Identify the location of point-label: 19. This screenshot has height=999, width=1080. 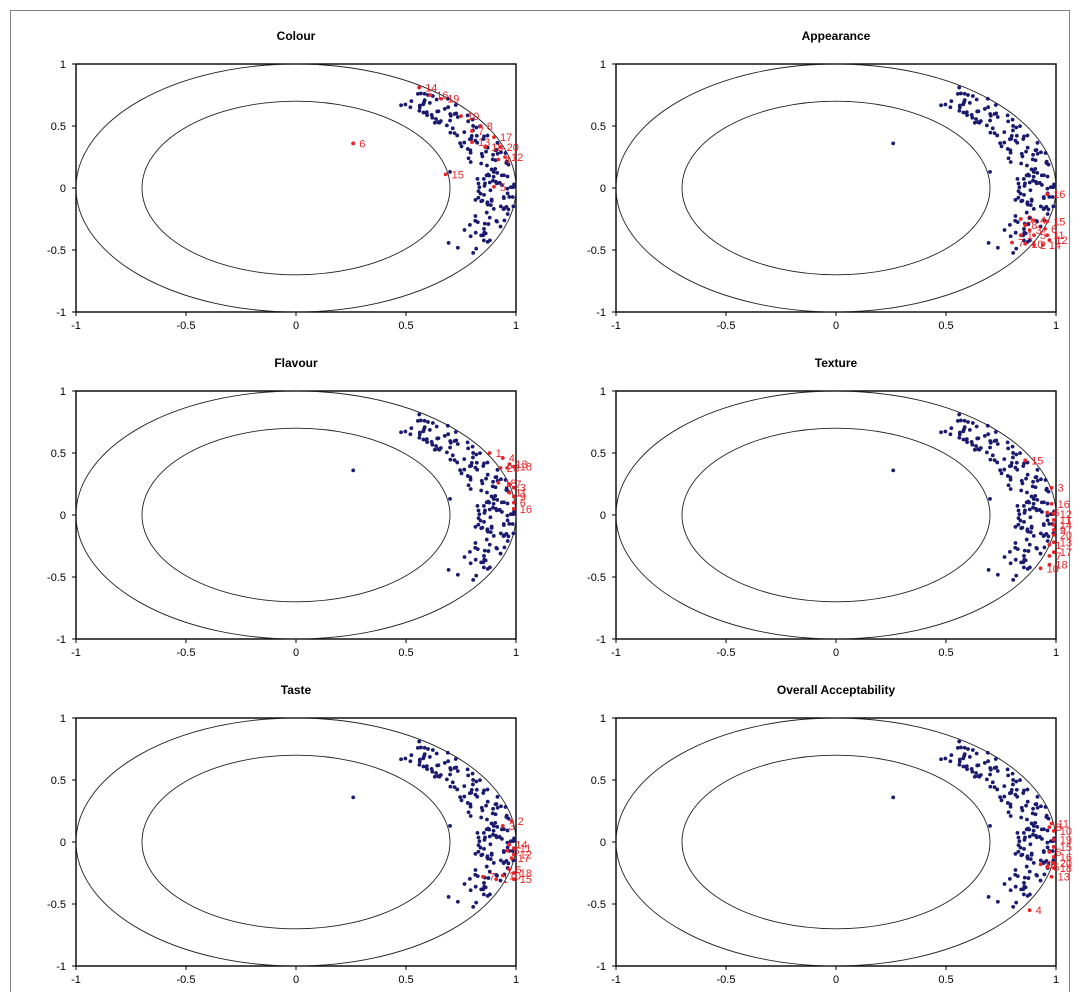
(453, 100).